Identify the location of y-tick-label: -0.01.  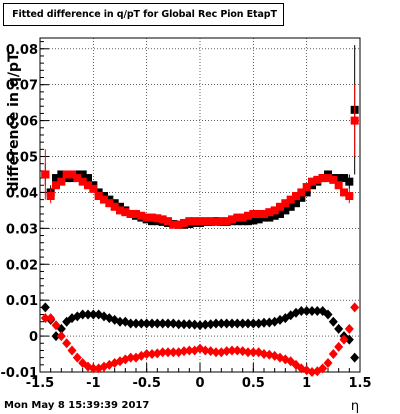
(19, 373).